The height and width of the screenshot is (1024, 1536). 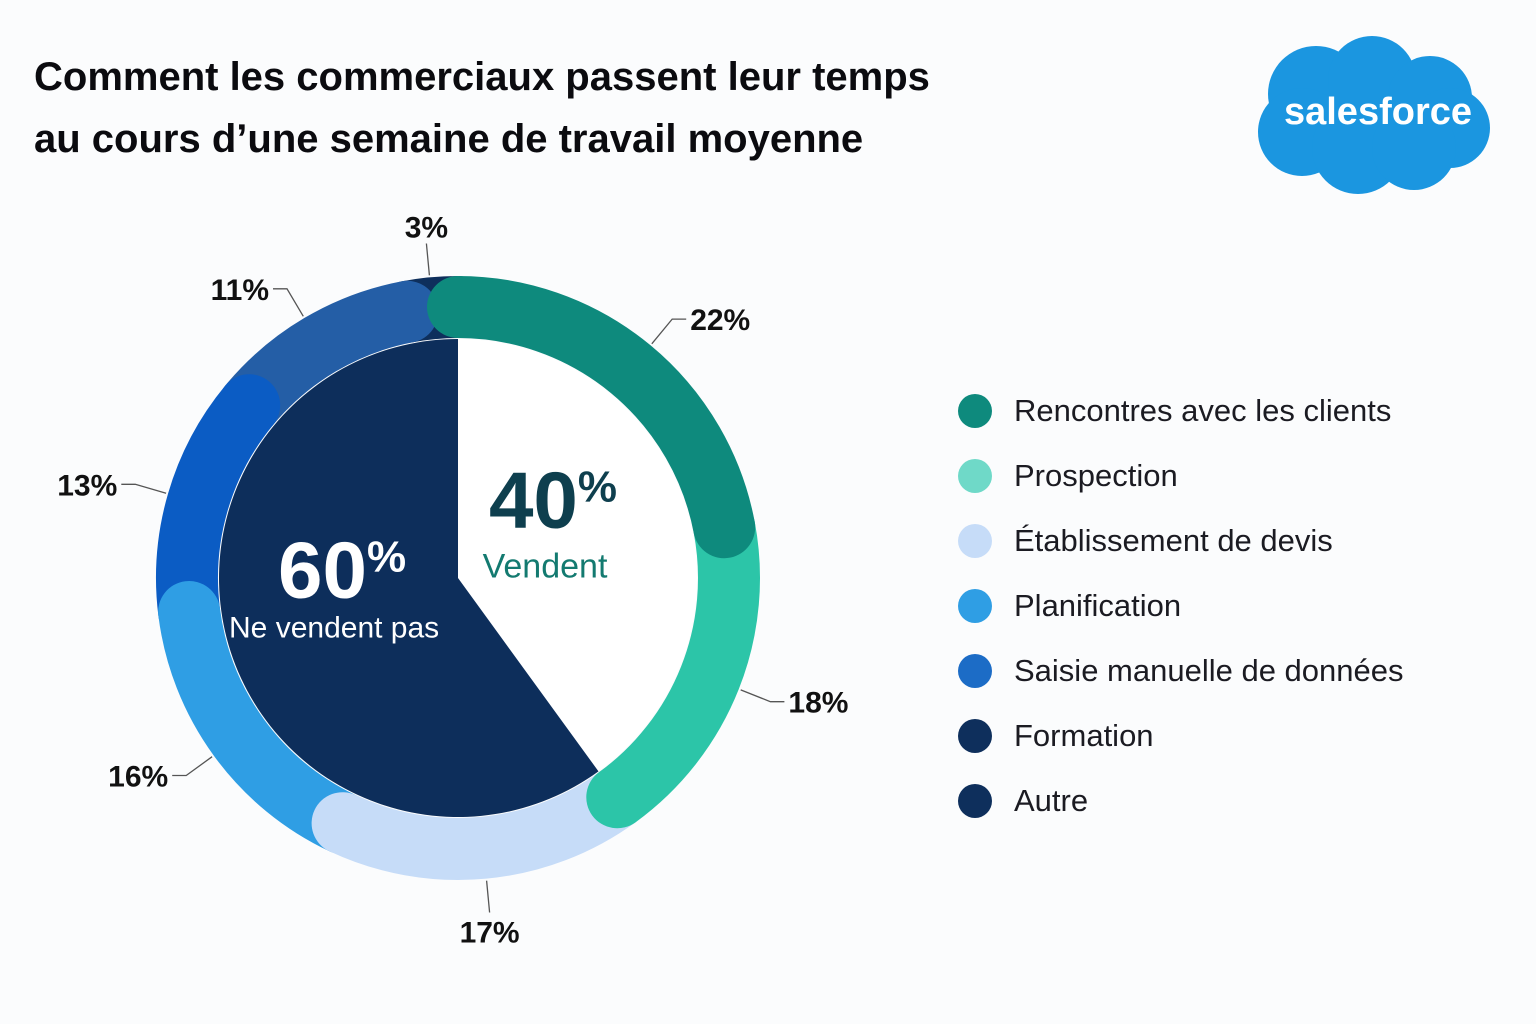 I want to click on legend-item: Prospection, so click(x=1181, y=475).